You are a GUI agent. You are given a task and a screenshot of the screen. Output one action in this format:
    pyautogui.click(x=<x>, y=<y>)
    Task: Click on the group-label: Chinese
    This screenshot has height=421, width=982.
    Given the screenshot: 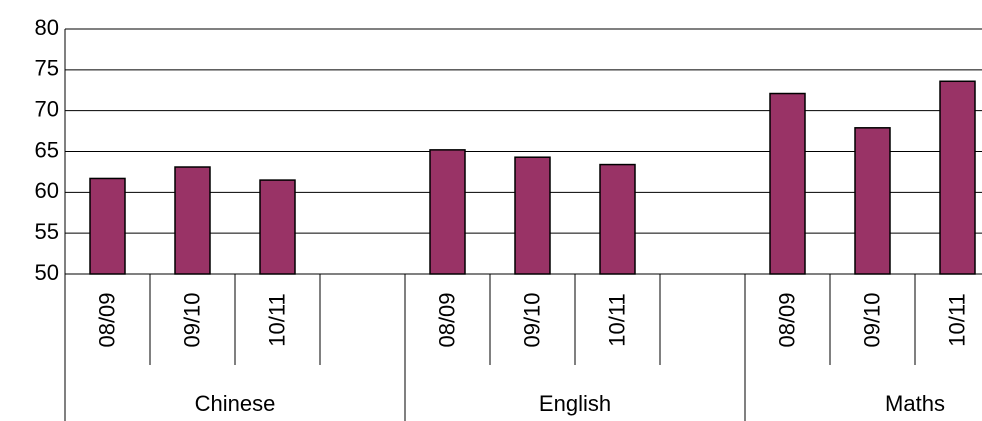 What is the action you would take?
    pyautogui.click(x=235, y=403)
    